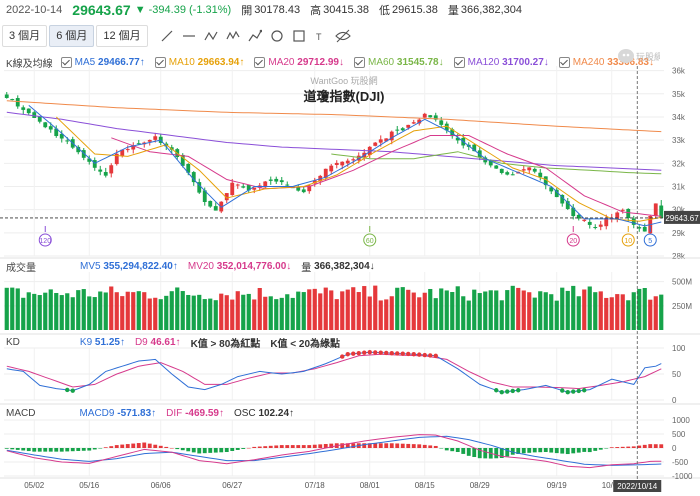 This screenshot has height=496, width=700. What do you see at coordinates (101, 10) in the screenshot?
I see `last-price: 29643.67` at bounding box center [101, 10].